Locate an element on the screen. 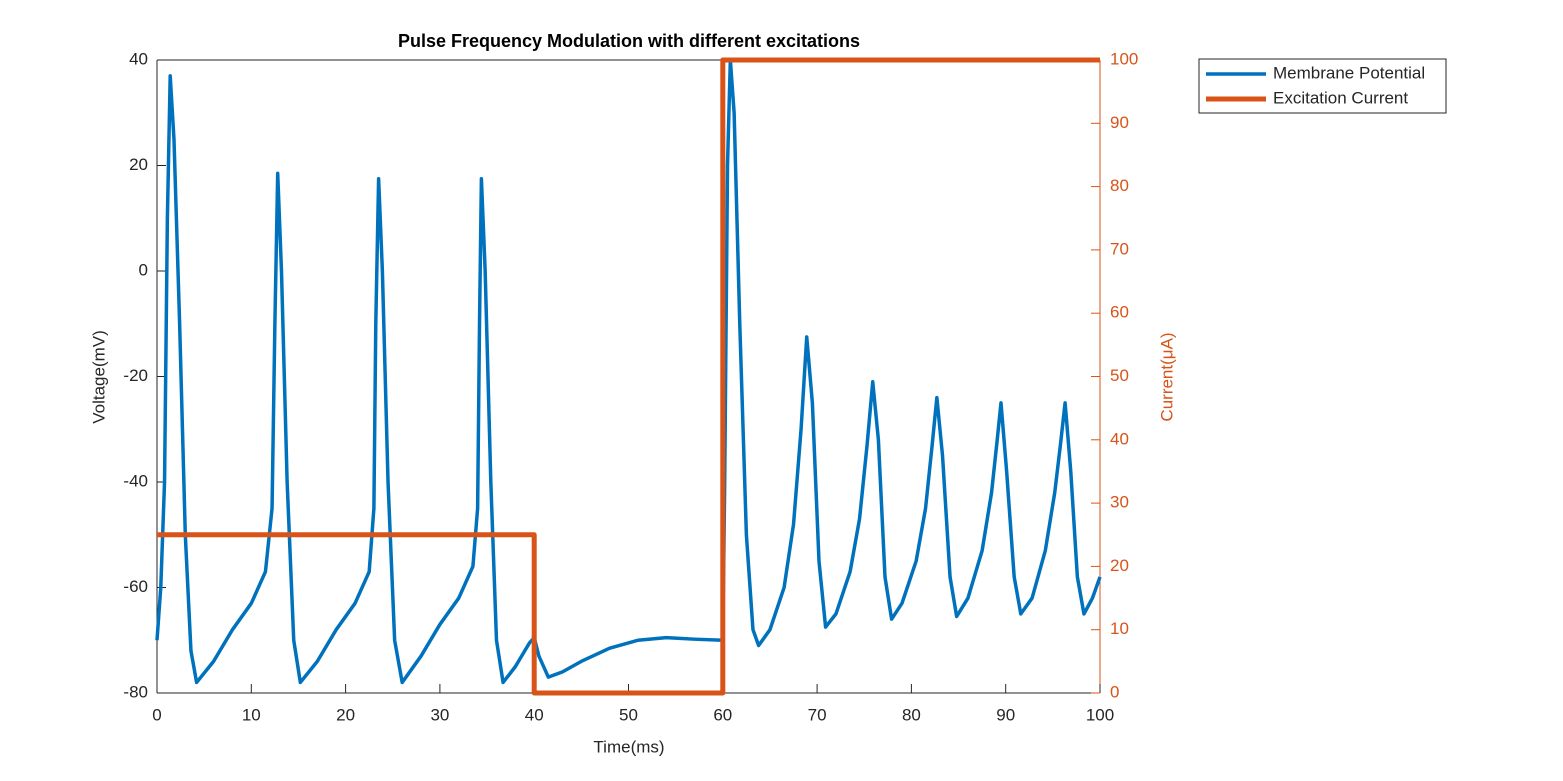  x-axis-label: Time(ms) is located at coordinates (628, 746).